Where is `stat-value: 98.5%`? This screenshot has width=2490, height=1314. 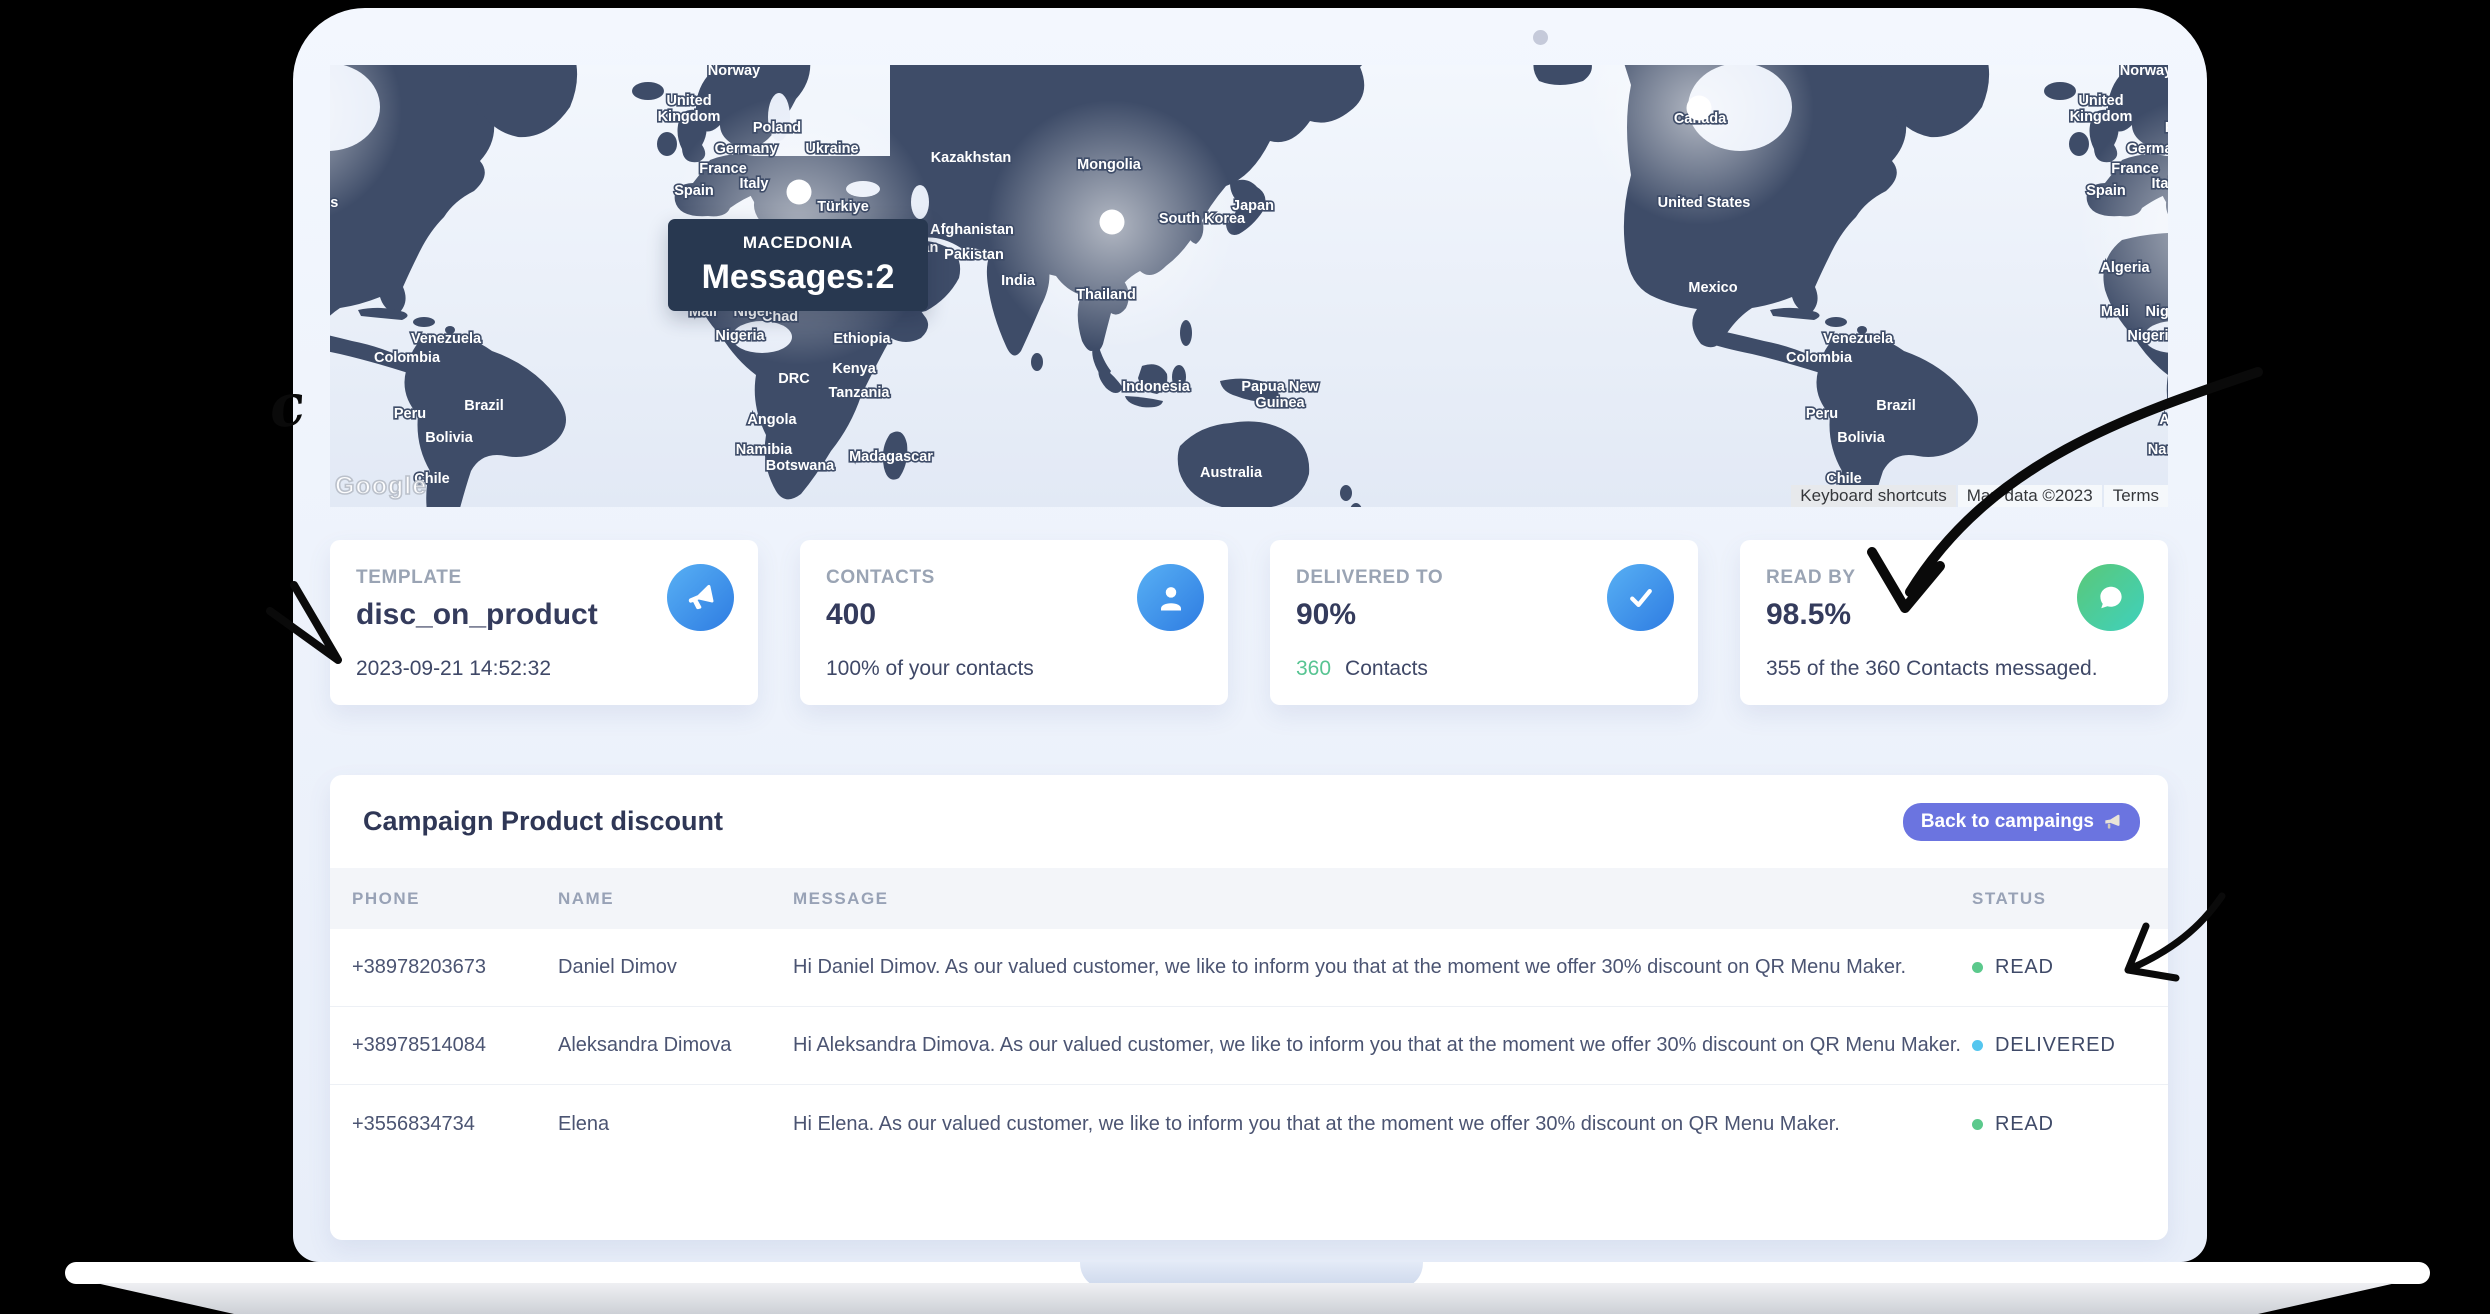
stat-value: 98.5% is located at coordinates (1809, 614).